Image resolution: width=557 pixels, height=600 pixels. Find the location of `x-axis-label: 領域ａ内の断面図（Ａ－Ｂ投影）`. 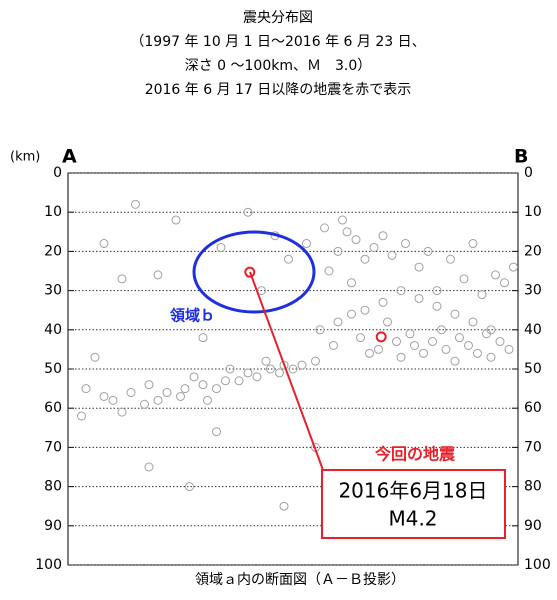

x-axis-label: 領域ａ内の断面図（Ａ－Ｂ投影） is located at coordinates (300, 579).